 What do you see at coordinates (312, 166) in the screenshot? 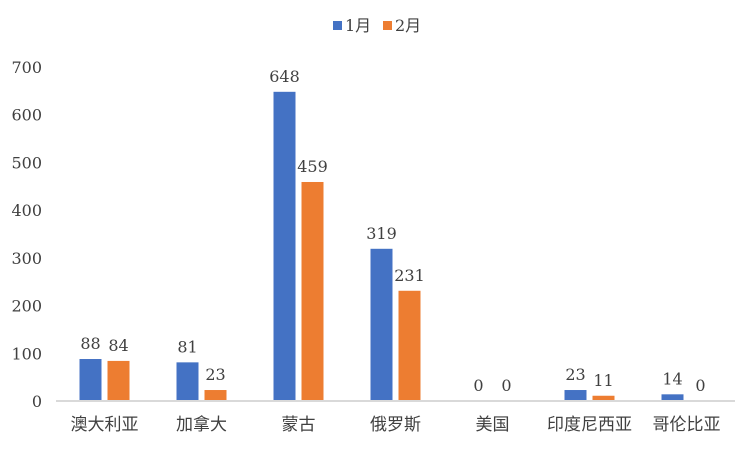
I see `data-label: 459` at bounding box center [312, 166].